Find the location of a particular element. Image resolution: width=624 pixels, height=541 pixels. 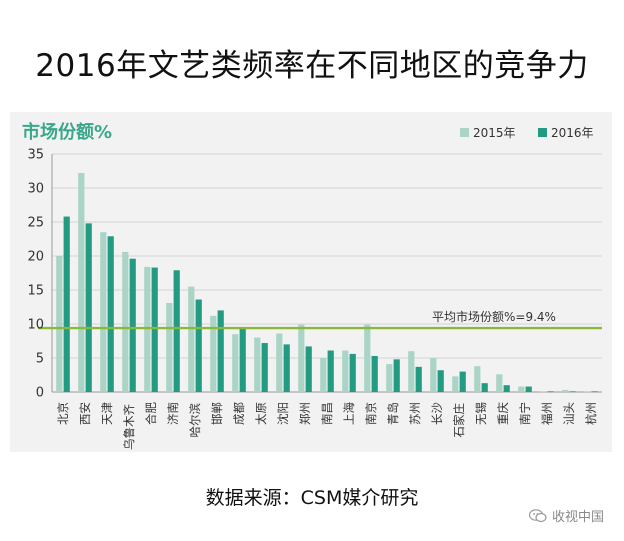

bar-2015-汕头 is located at coordinates (565, 390).